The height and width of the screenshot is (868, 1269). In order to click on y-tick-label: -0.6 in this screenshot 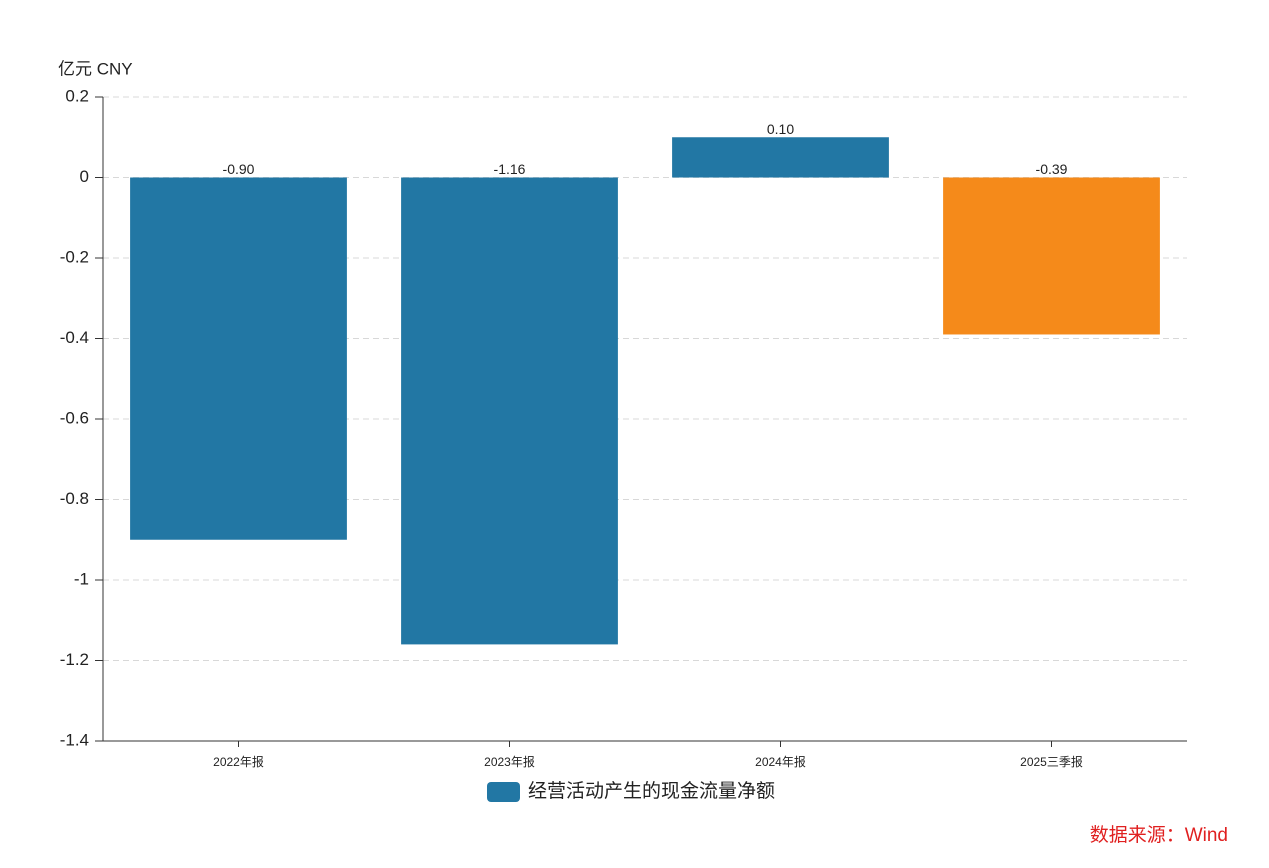, I will do `click(74, 417)`.